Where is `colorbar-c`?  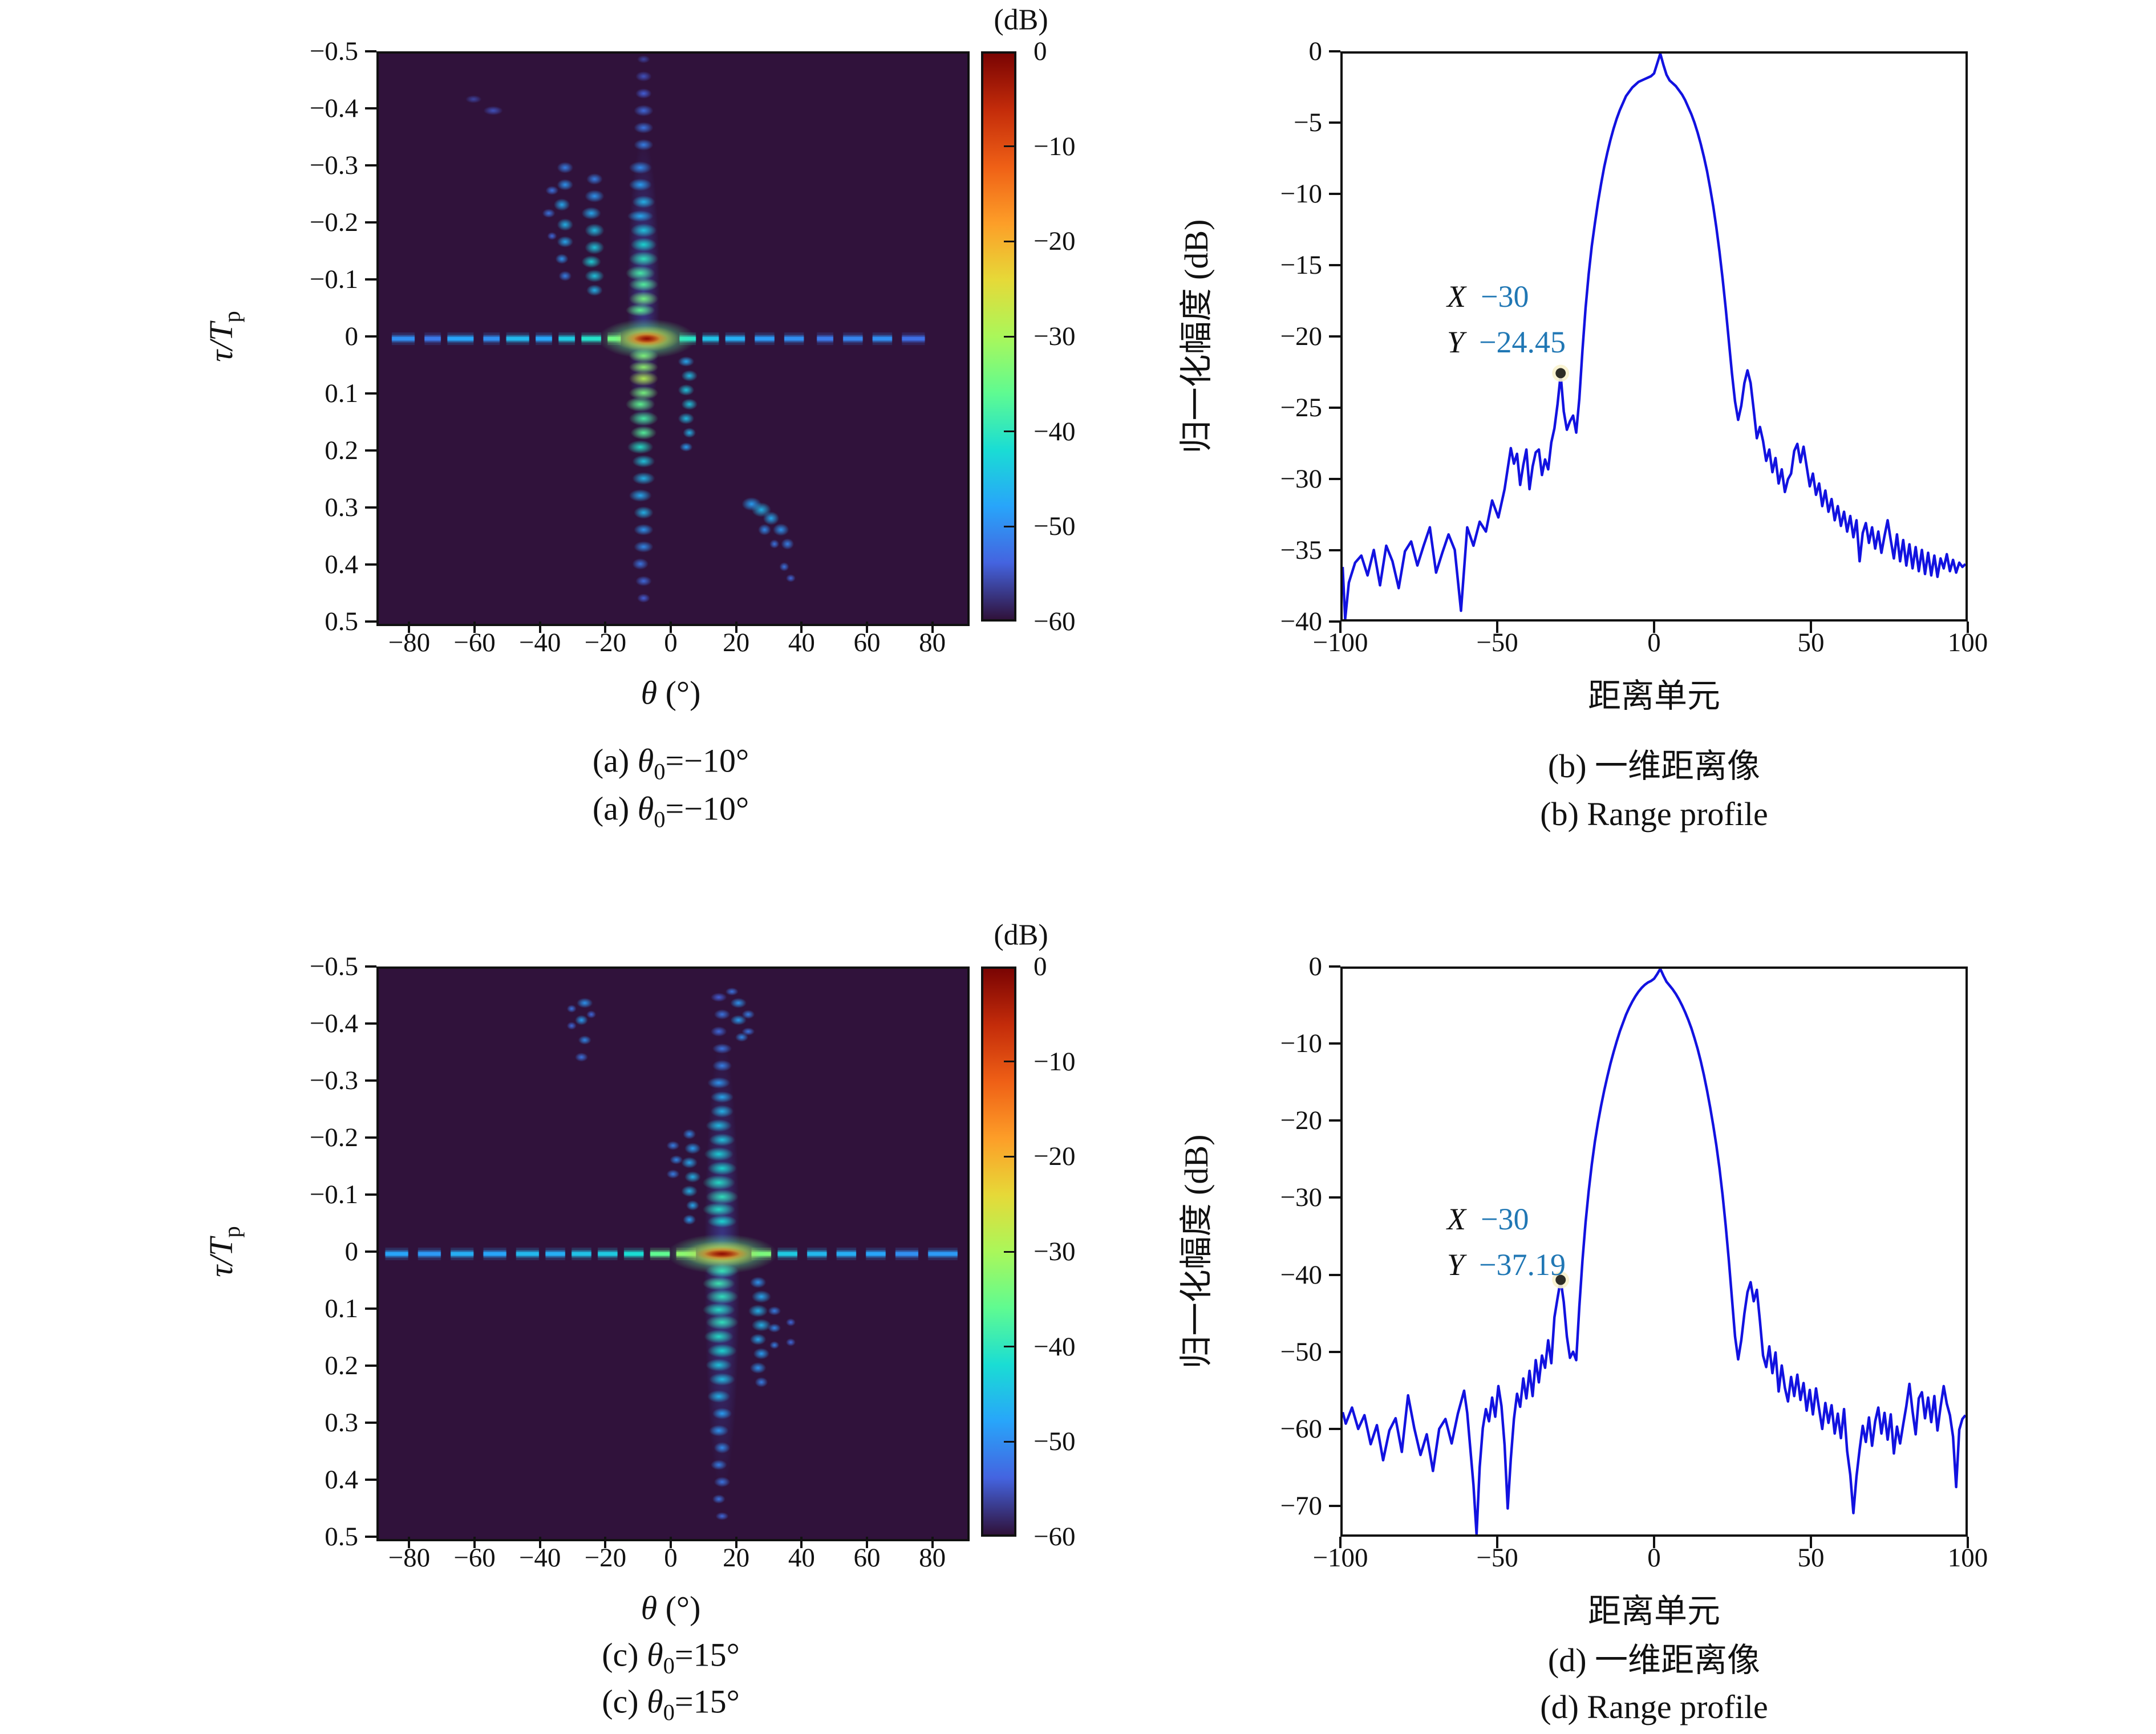 colorbar-c is located at coordinates (999, 1252).